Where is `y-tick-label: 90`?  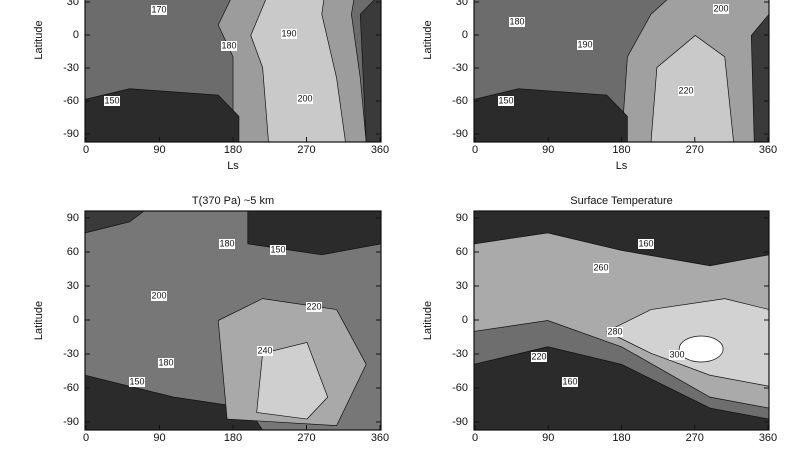 y-tick-label: 90 is located at coordinates (73, 218).